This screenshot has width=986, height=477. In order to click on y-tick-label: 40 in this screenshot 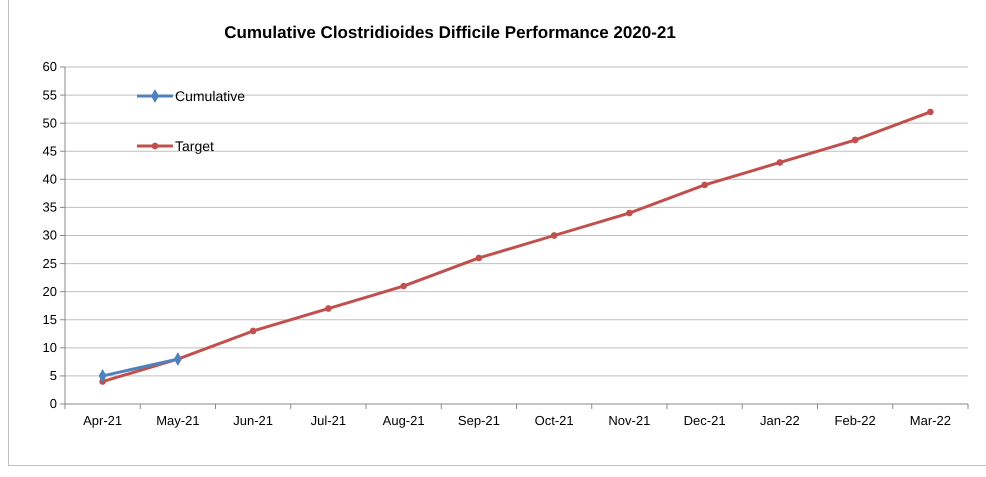, I will do `click(49, 178)`.